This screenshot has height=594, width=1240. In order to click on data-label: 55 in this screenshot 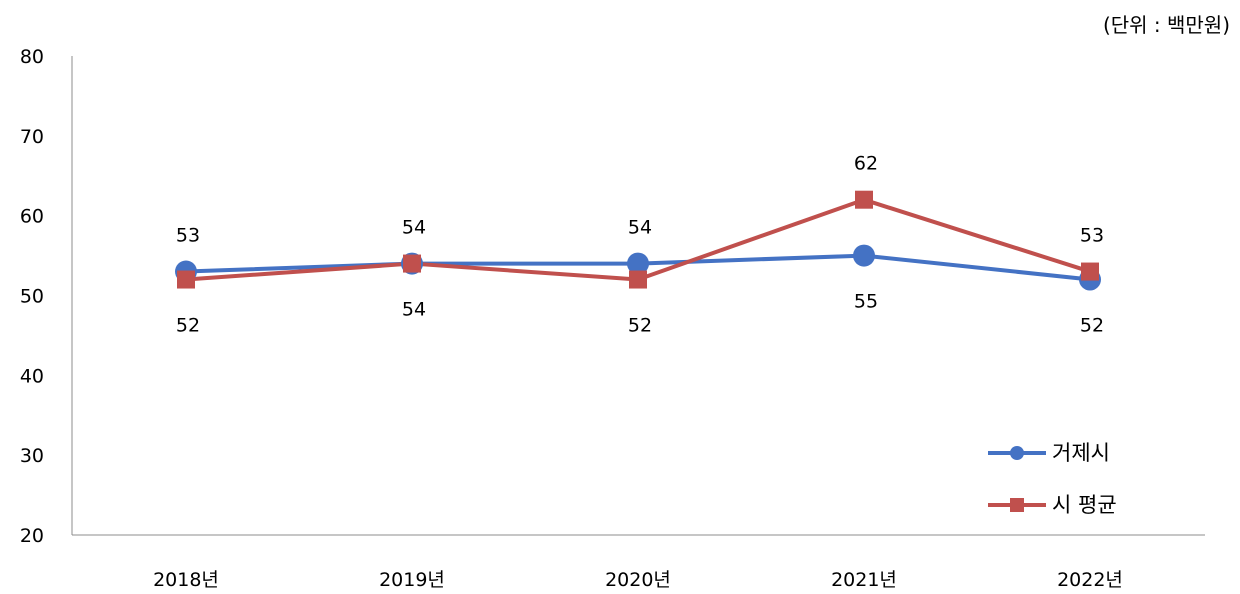, I will do `click(866, 302)`.